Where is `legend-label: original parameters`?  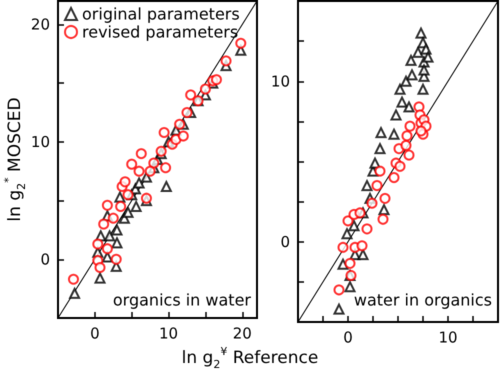 legend-label: original parameters is located at coordinates (161, 14).